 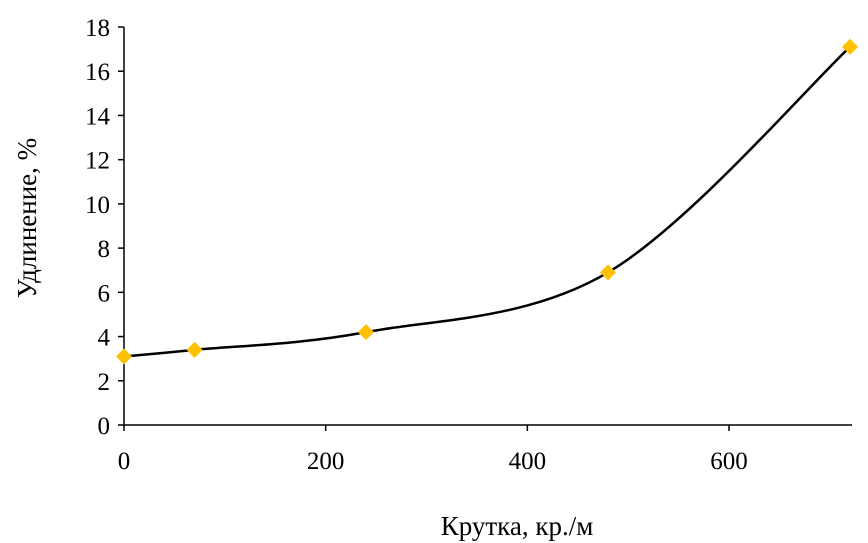 What do you see at coordinates (97, 72) in the screenshot?
I see `y-tick-label: 16` at bounding box center [97, 72].